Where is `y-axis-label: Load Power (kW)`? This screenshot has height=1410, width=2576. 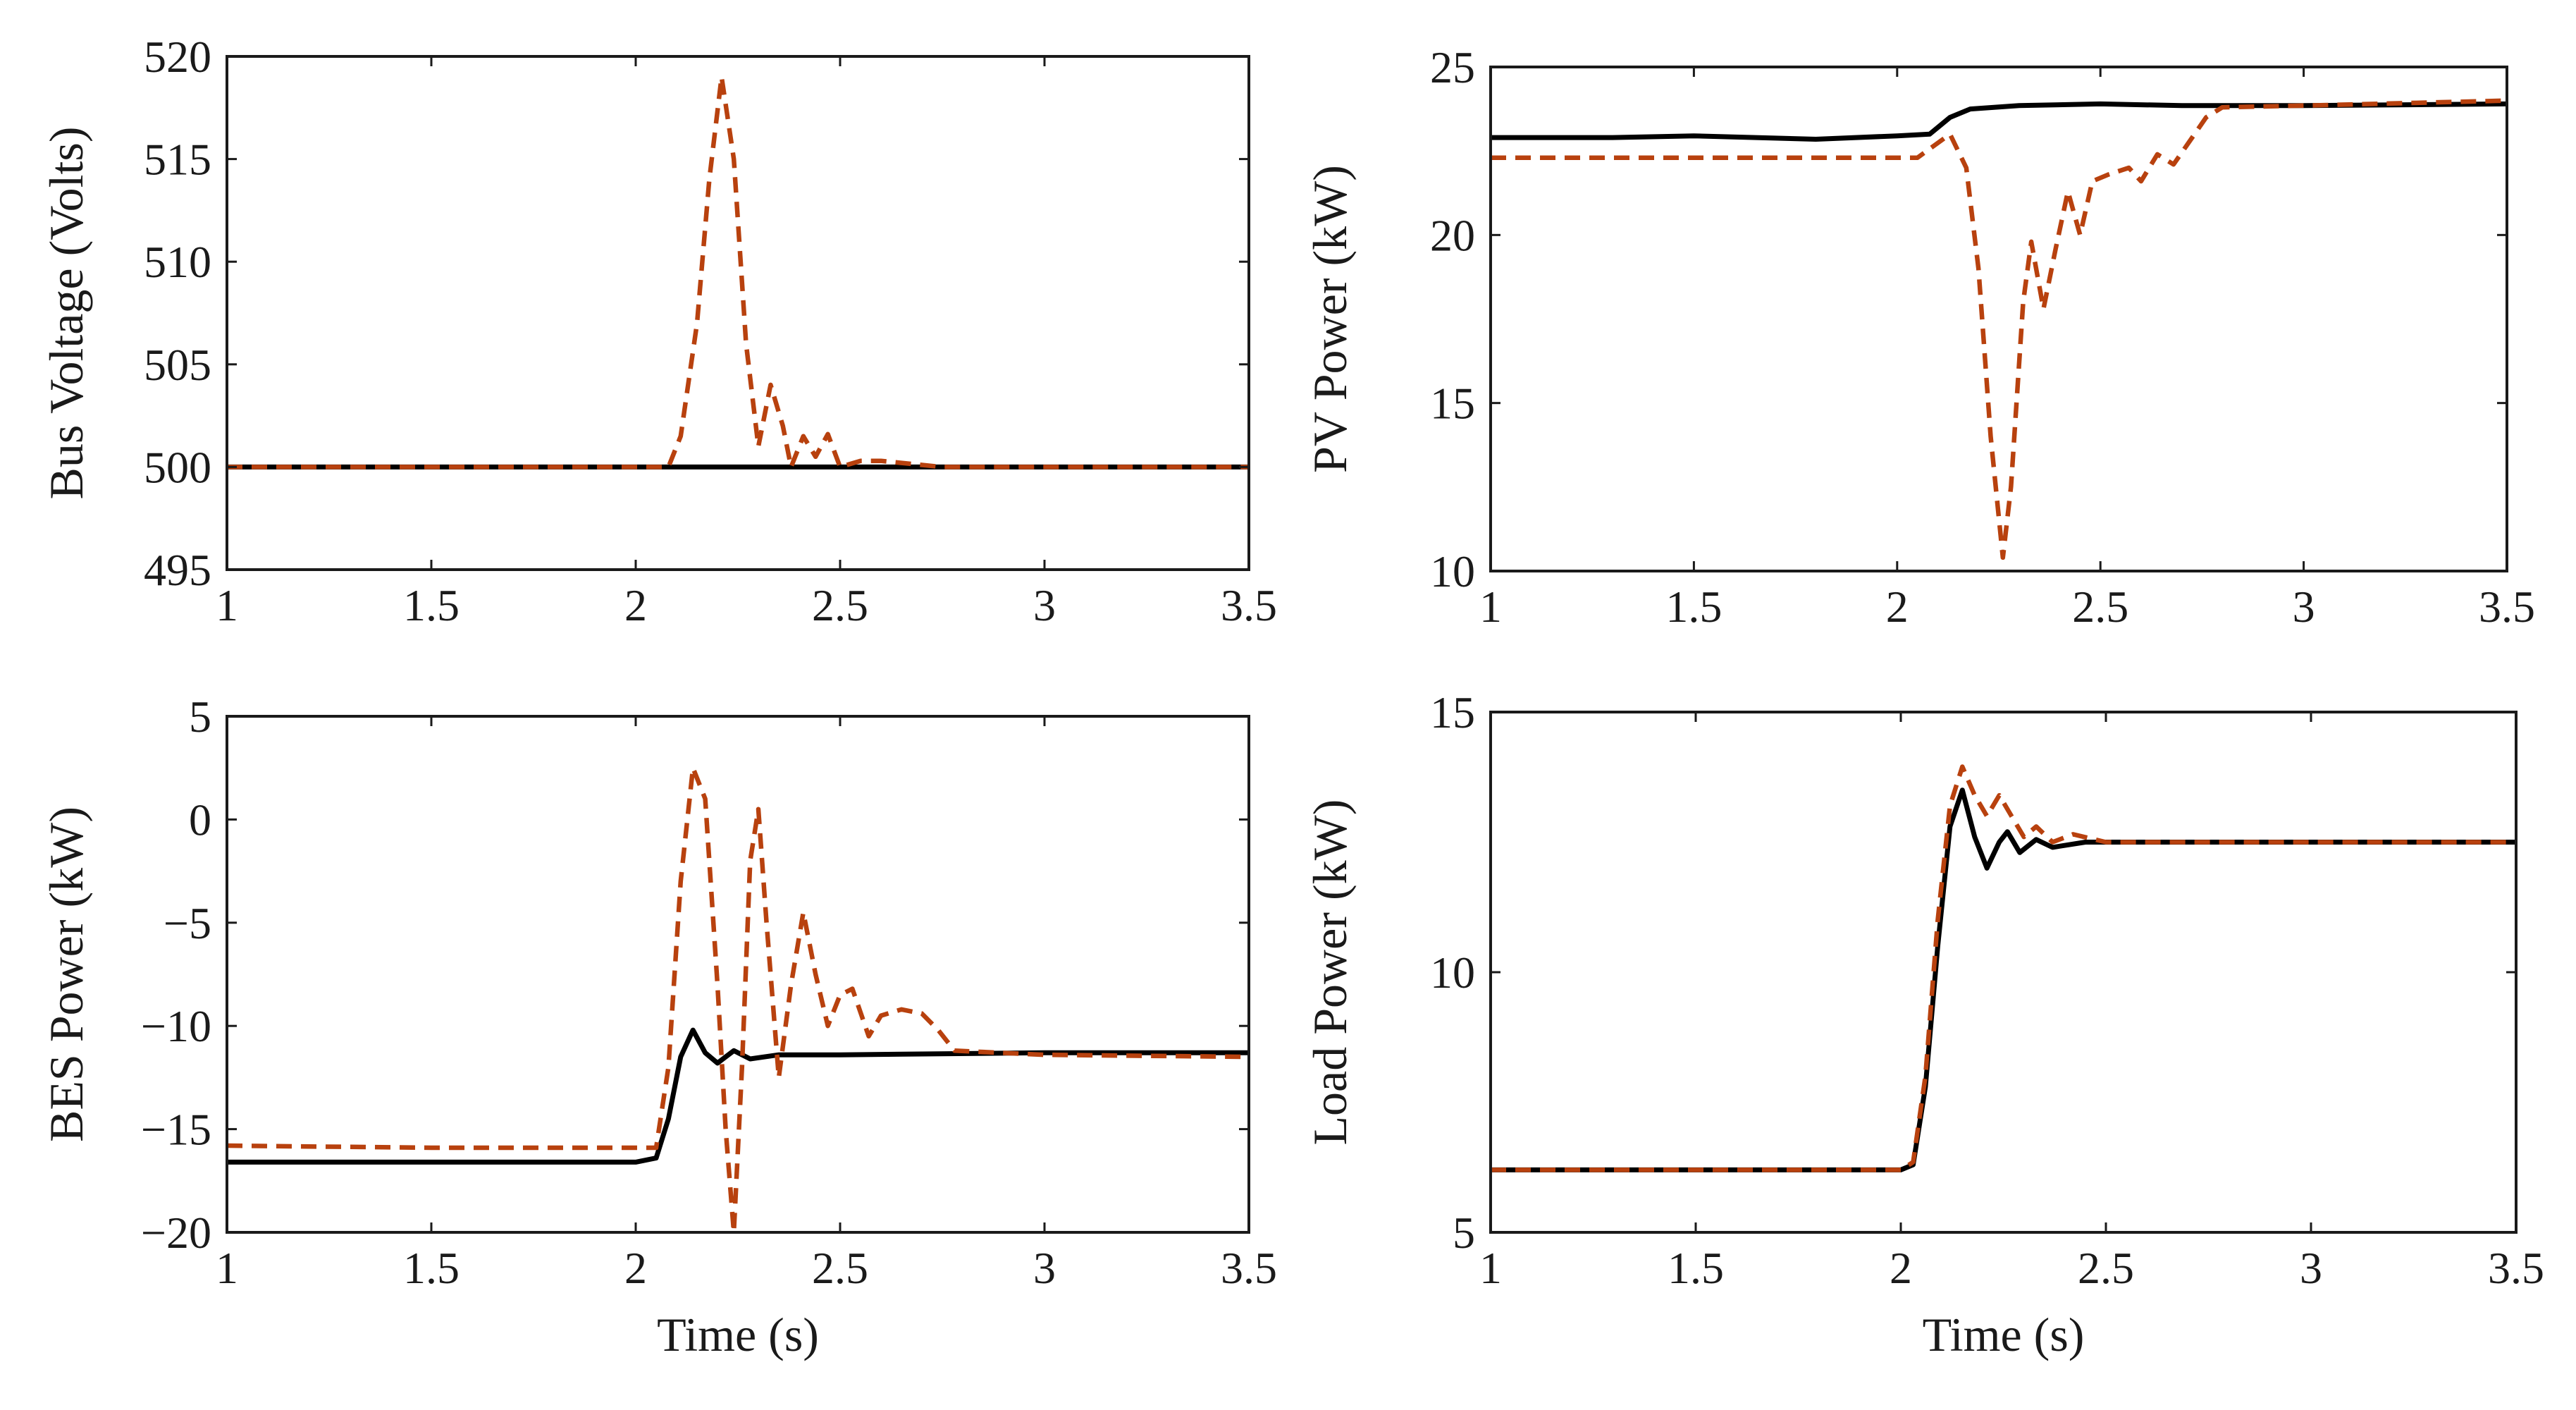 y-axis-label: Load Power (kW) is located at coordinates (1330, 972).